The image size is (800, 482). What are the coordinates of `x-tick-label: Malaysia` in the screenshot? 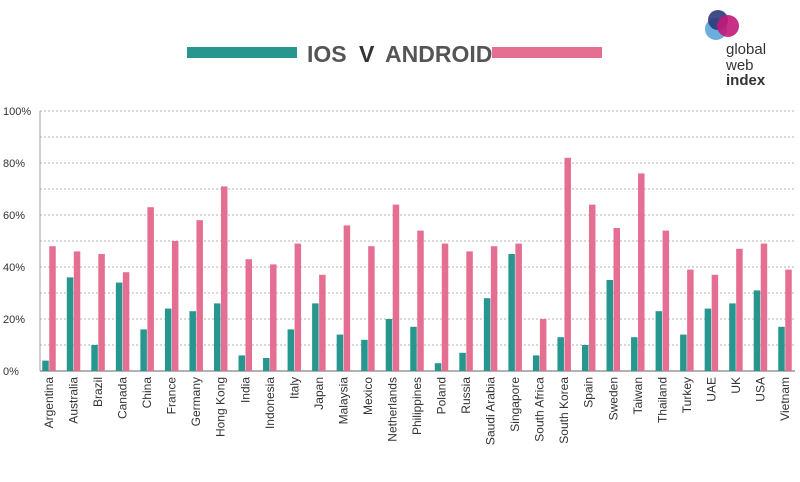 It's located at (343, 401).